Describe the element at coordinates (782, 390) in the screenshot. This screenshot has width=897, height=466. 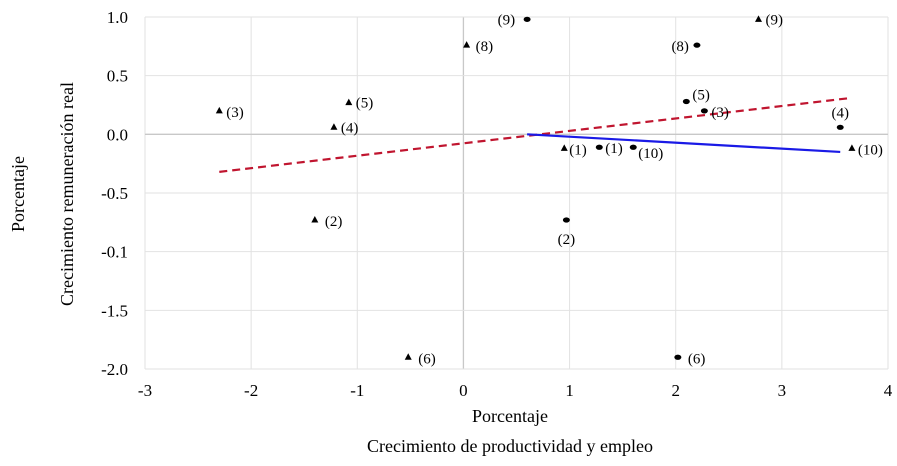
I see `x-tick-label: 3` at that location.